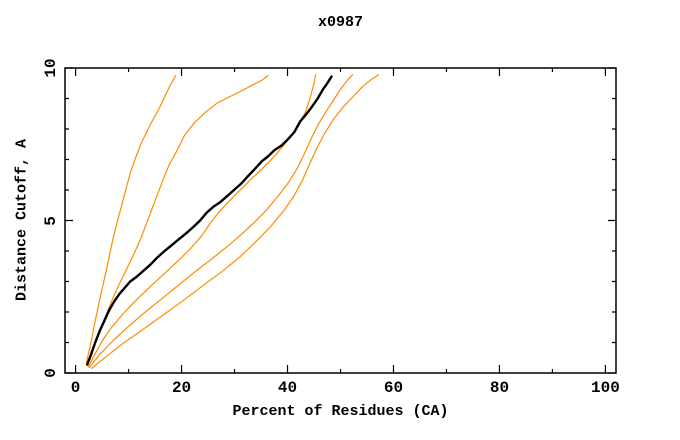 This screenshot has width=680, height=440. Describe the element at coordinates (393, 388) in the screenshot. I see `x-tick-label-60: 60` at that location.